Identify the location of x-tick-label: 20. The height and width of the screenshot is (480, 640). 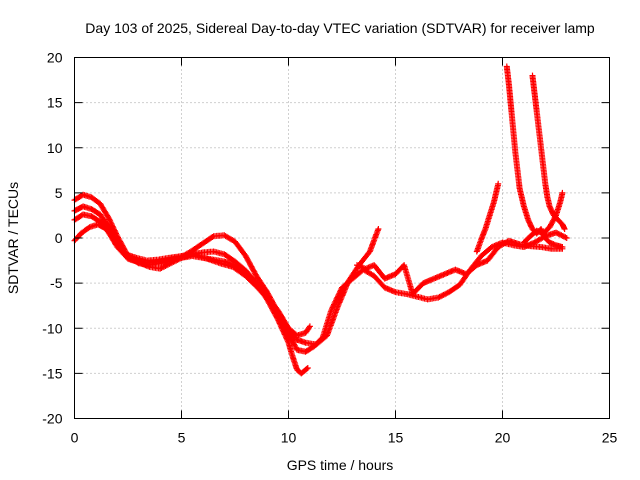
(503, 438).